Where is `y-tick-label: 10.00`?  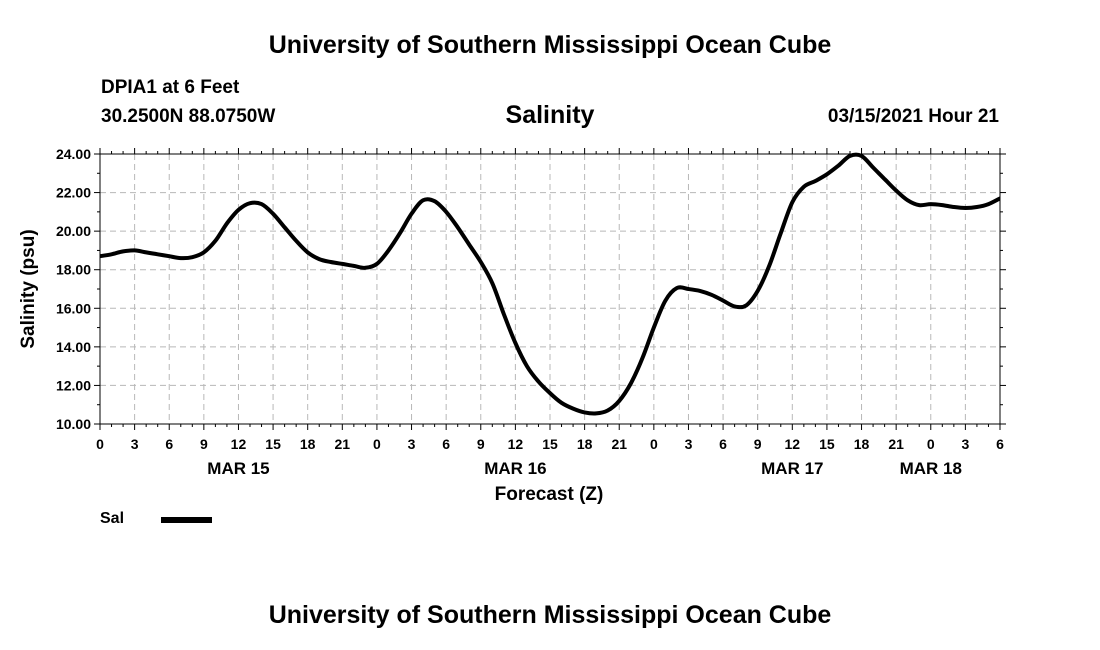 y-tick-label: 10.00 is located at coordinates (73, 424).